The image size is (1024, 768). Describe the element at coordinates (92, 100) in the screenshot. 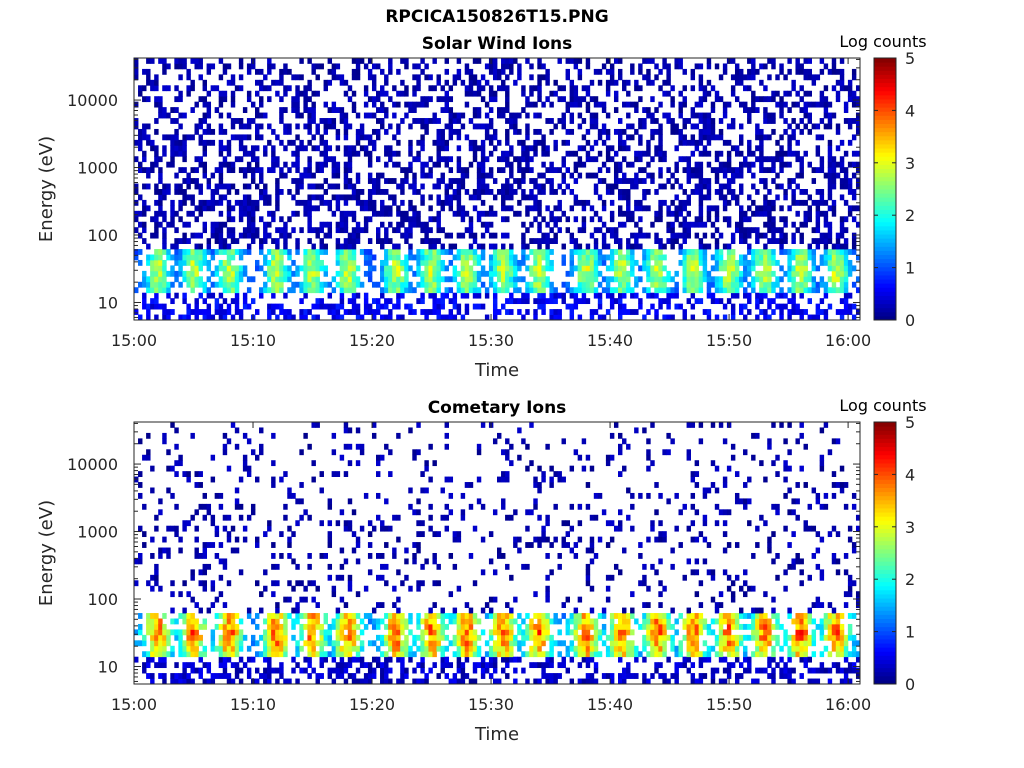

I see `y-tick-label: 10000` at that location.